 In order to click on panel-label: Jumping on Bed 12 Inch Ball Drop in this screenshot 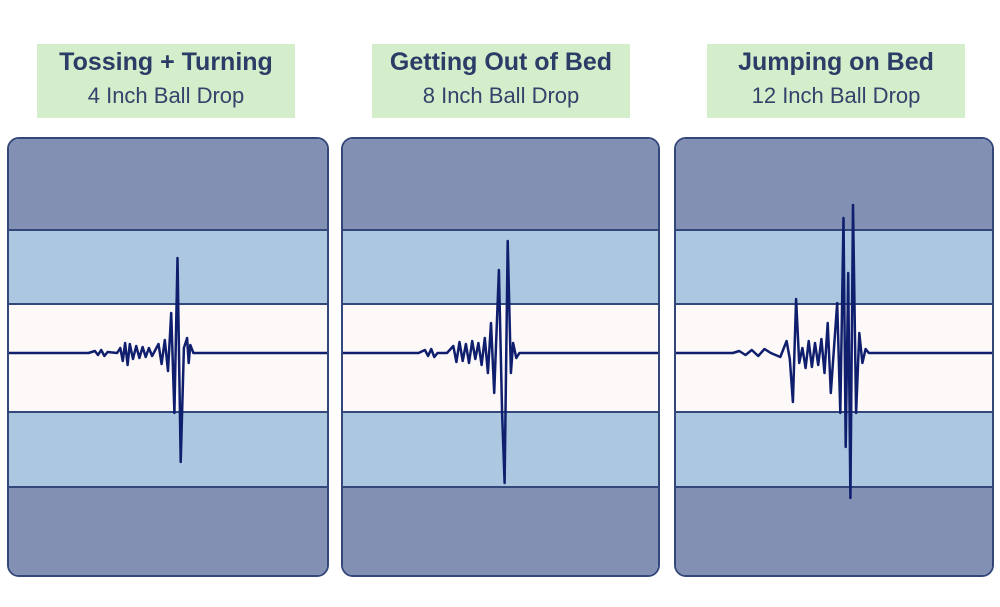, I will do `click(836, 81)`.